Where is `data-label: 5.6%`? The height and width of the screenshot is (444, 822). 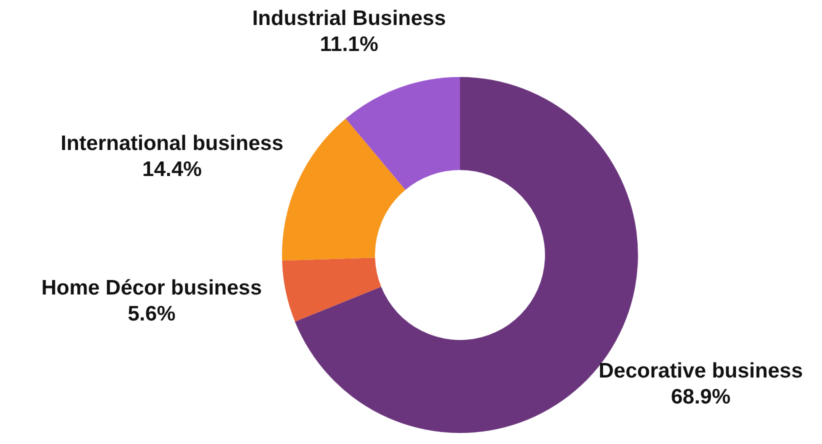 data-label: 5.6% is located at coordinates (152, 314).